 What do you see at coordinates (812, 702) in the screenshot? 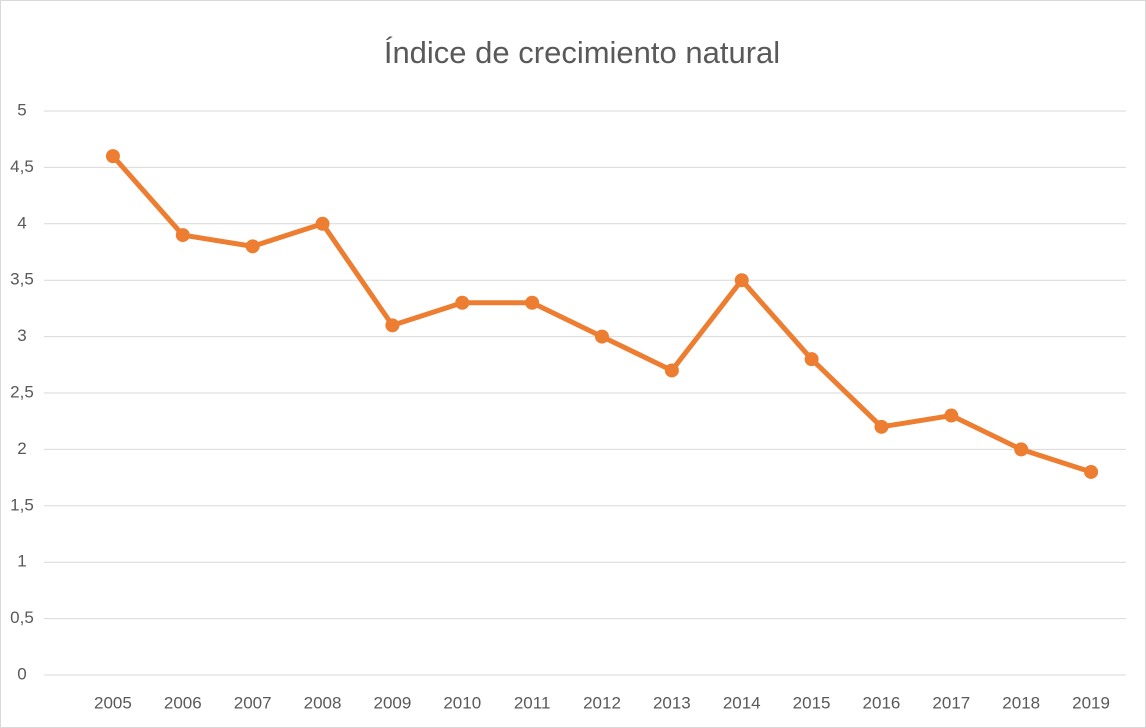
I see `x-tick-label: 2015` at bounding box center [812, 702].